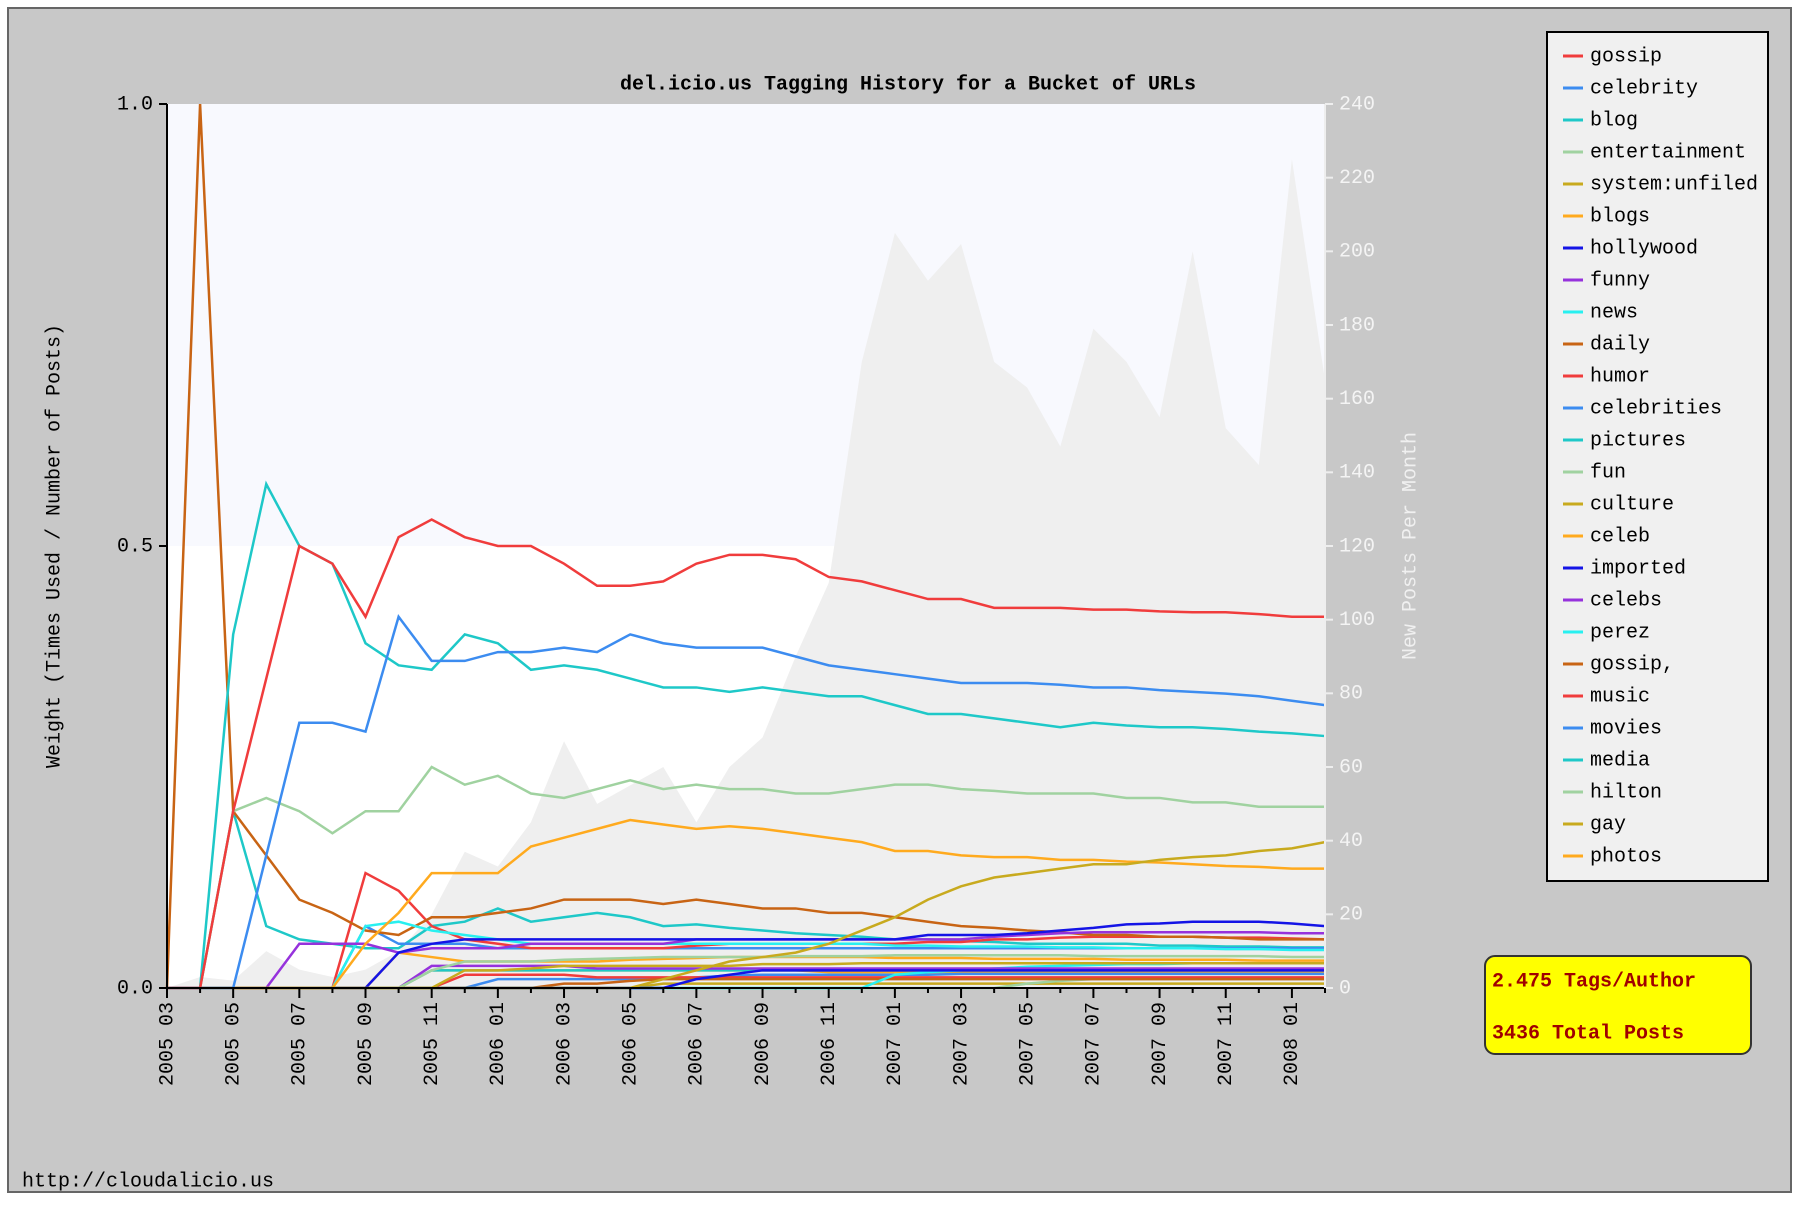 The width and height of the screenshot is (1807, 1205). Describe the element at coordinates (135, 988) in the screenshot. I see `y-tick-label: 0.0` at that location.